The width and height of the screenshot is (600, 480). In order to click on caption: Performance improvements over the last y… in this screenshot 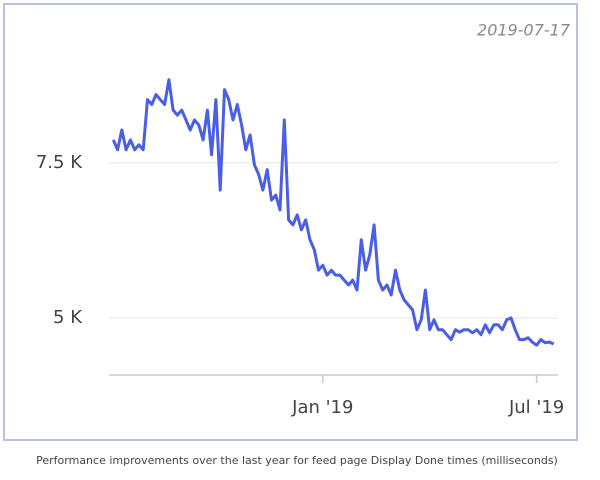, I will do `click(297, 460)`.